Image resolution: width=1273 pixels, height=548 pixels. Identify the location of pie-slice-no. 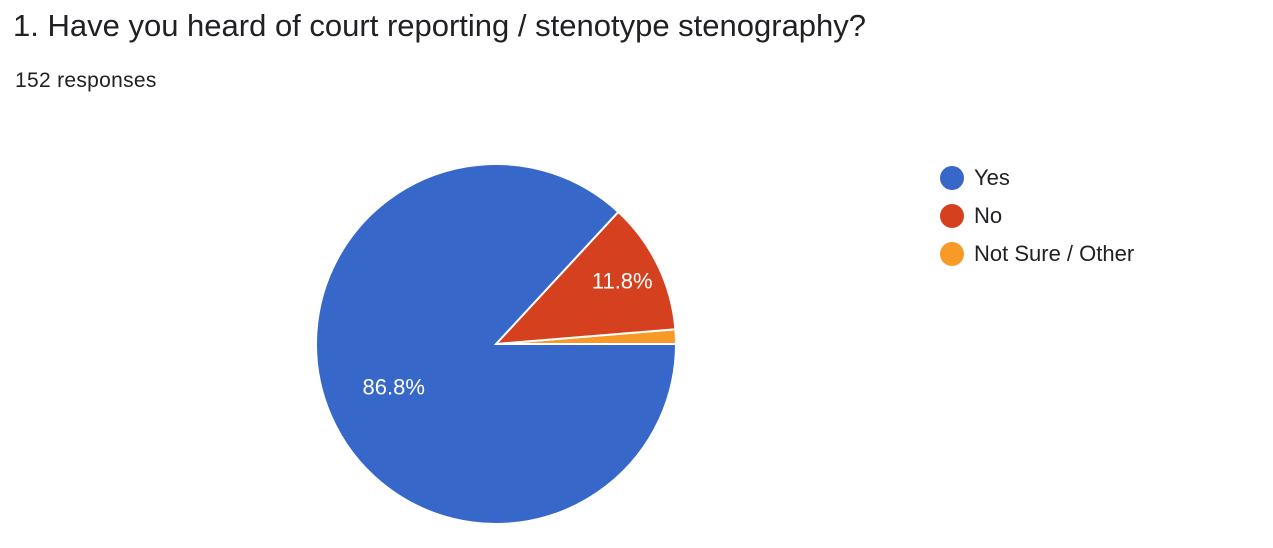
(585, 278).